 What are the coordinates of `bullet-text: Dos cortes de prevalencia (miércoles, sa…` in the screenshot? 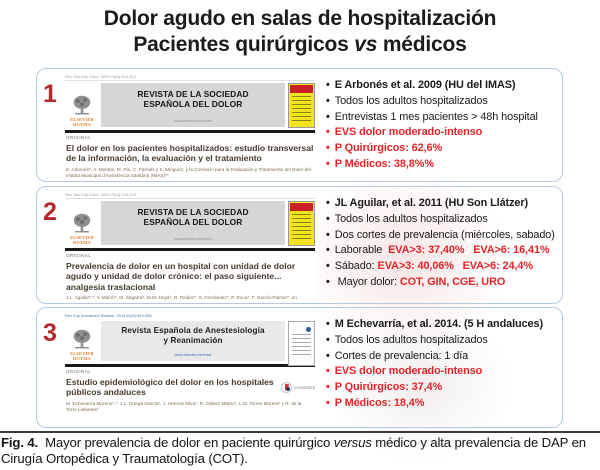 It's located at (444, 234).